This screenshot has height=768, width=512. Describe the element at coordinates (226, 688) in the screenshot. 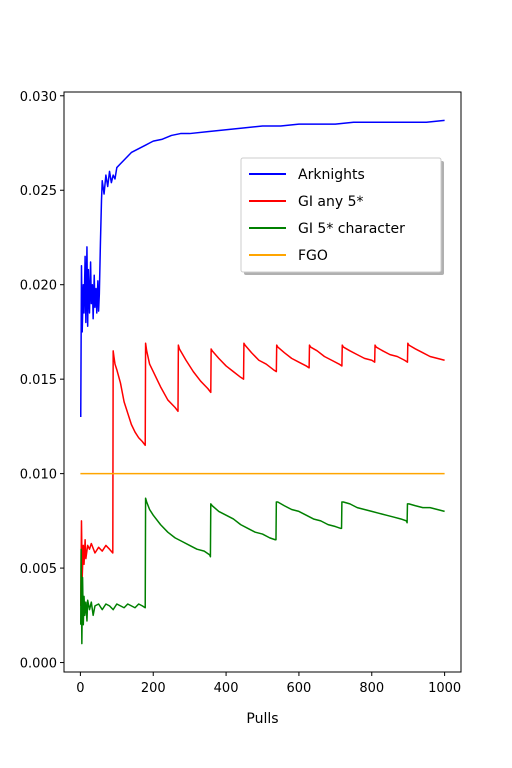

I see `x-tick-label: 400` at that location.